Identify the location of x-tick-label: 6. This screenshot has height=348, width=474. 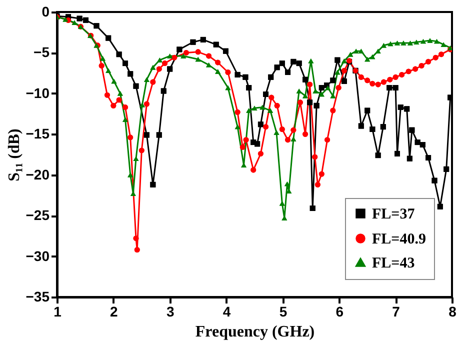
(340, 312).